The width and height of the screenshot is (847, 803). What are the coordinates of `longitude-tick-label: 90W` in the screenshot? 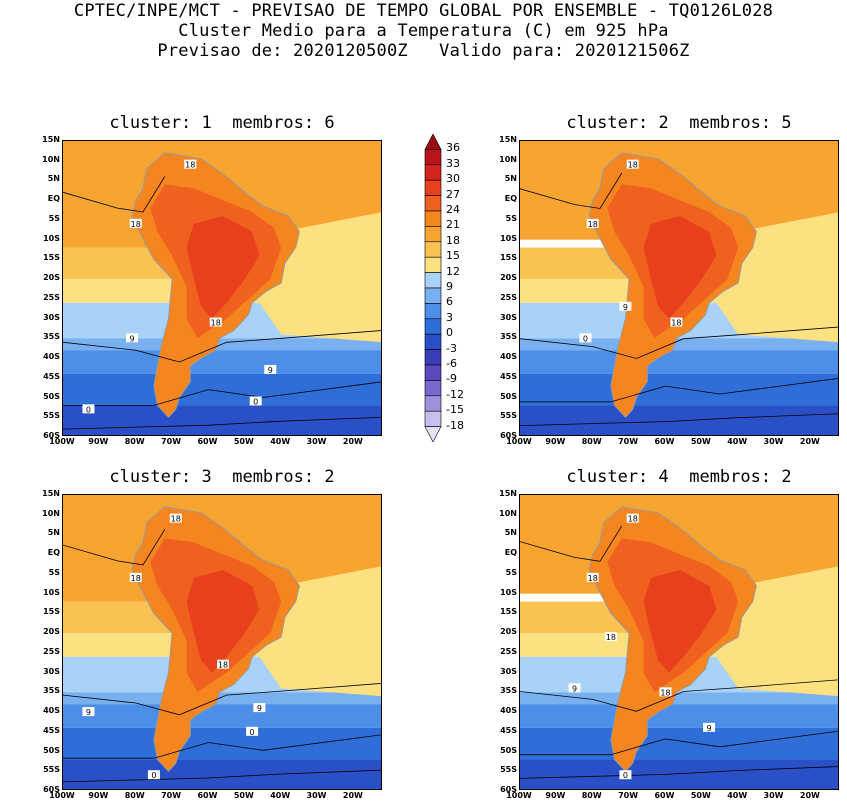 It's located at (98, 795).